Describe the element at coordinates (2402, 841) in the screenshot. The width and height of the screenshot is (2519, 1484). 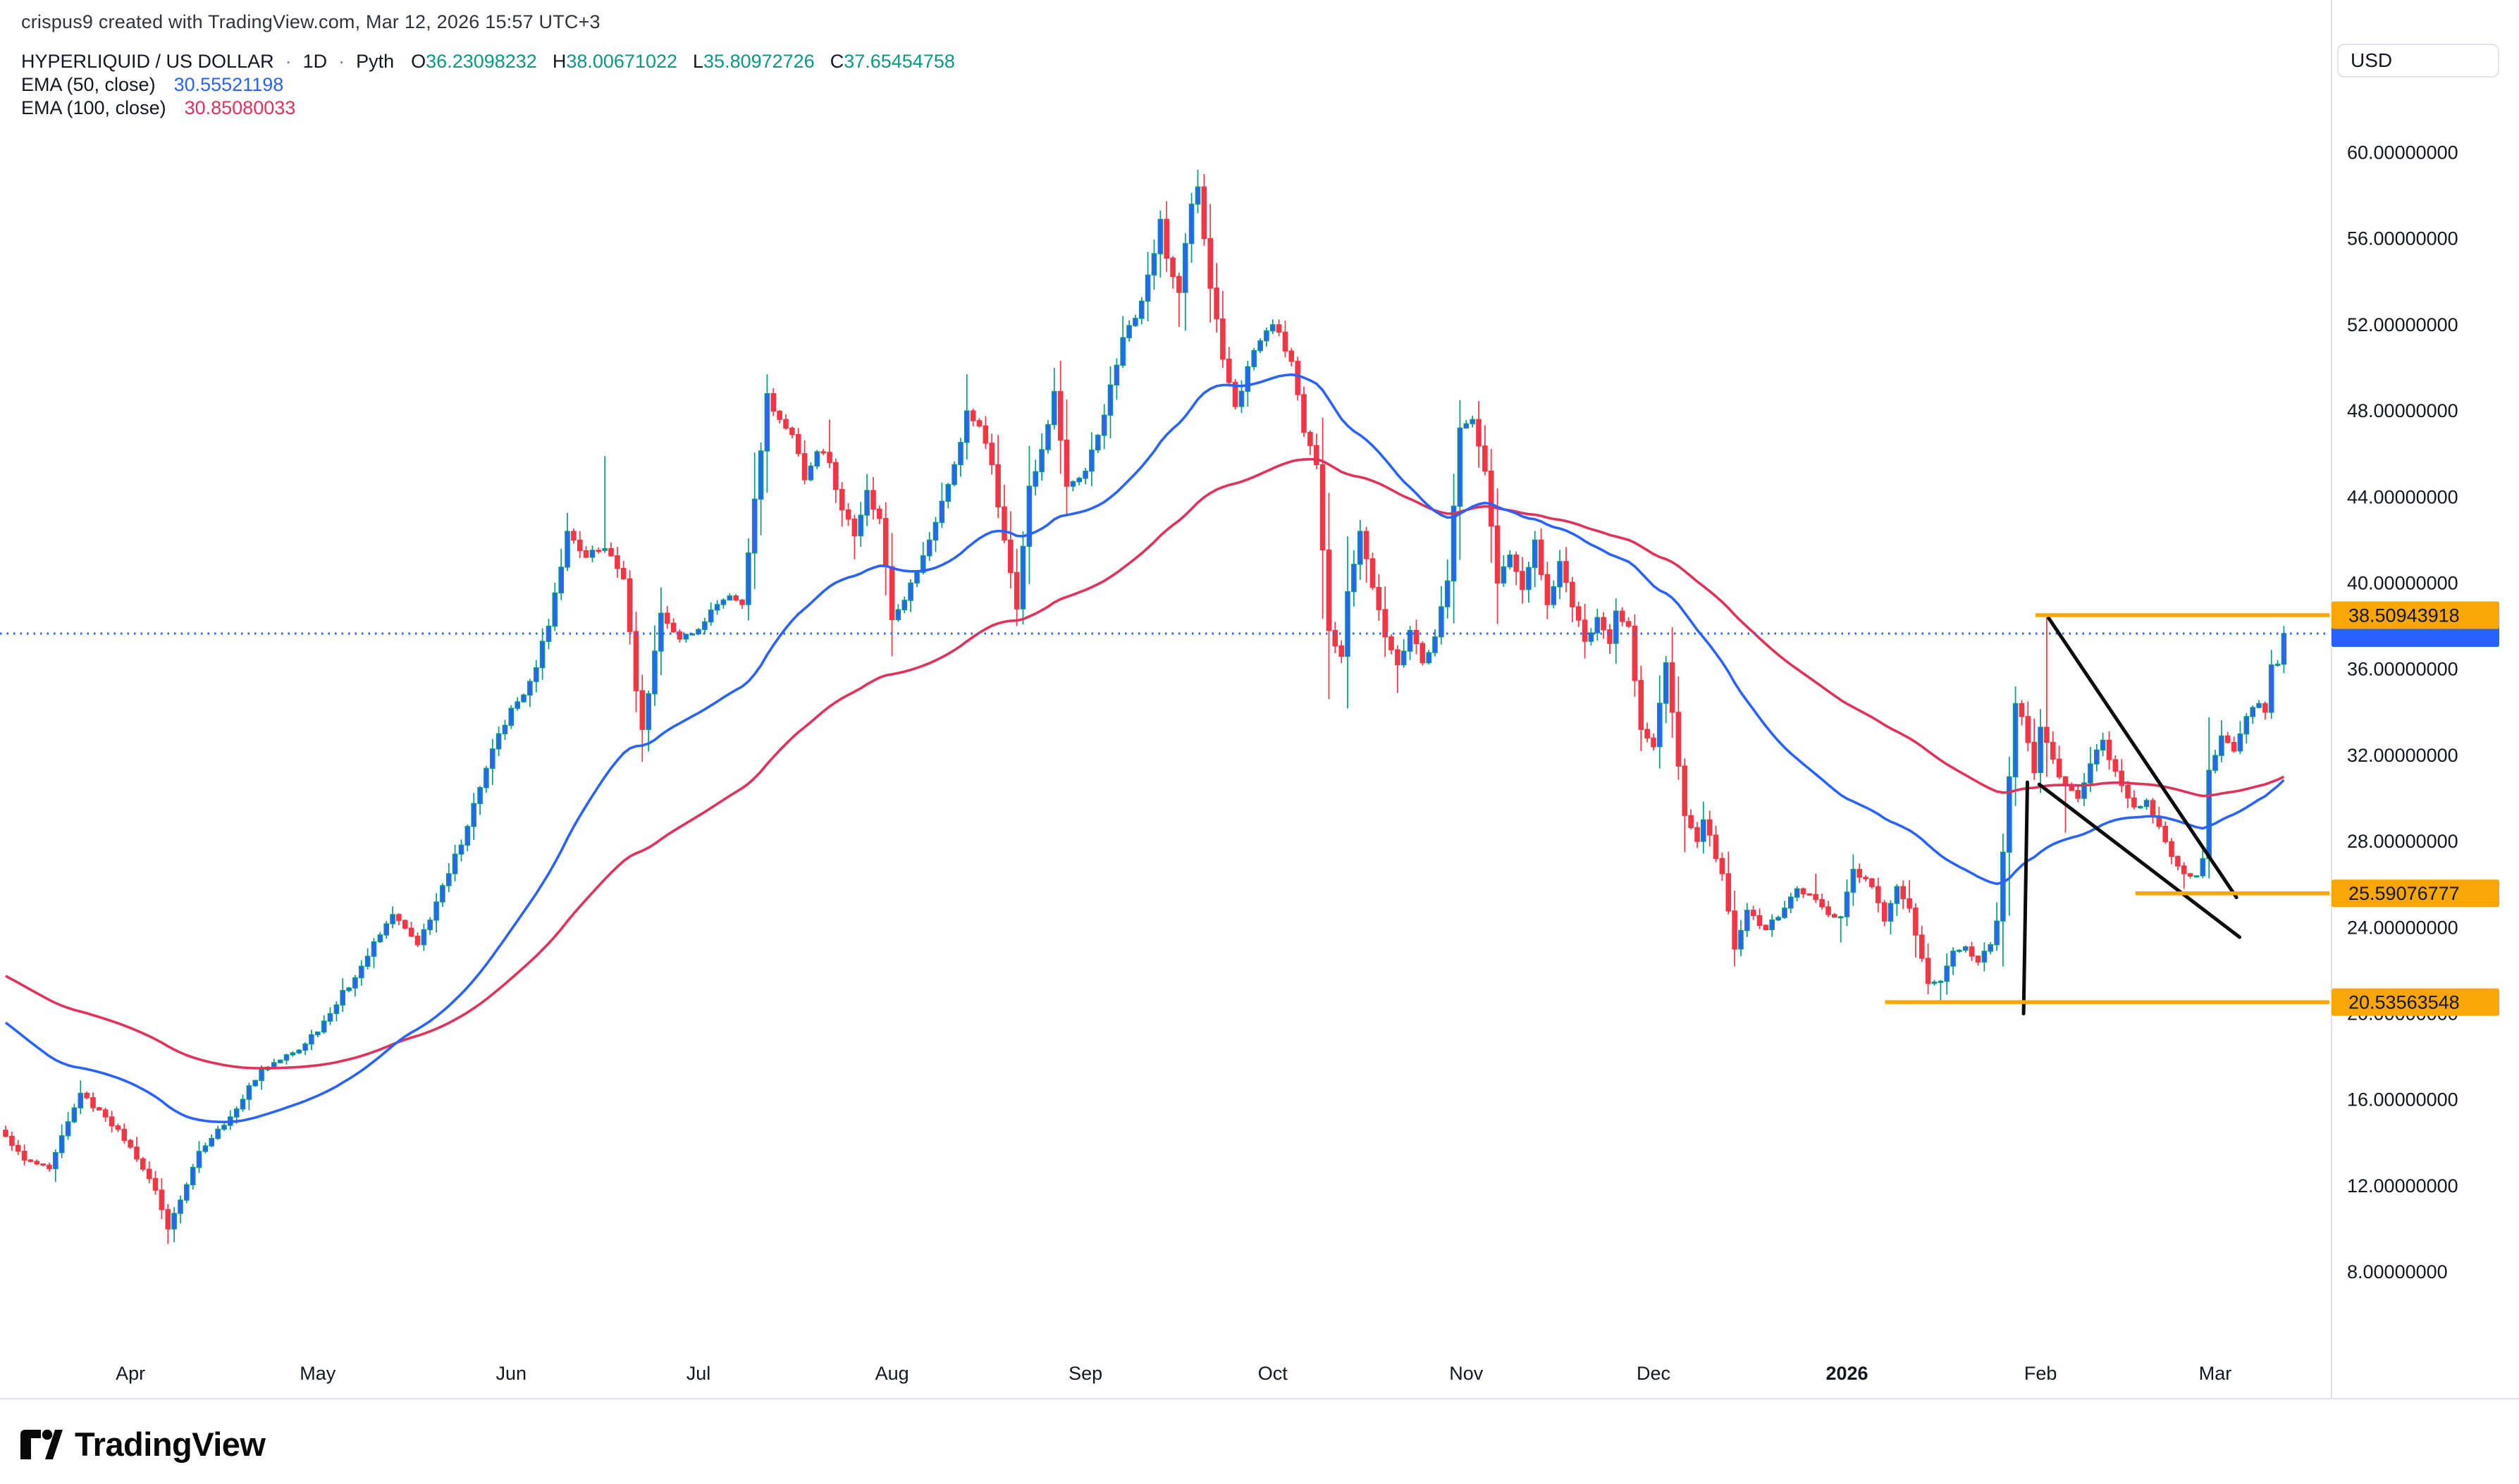
I see `svg-text: 28.00000000` at that location.